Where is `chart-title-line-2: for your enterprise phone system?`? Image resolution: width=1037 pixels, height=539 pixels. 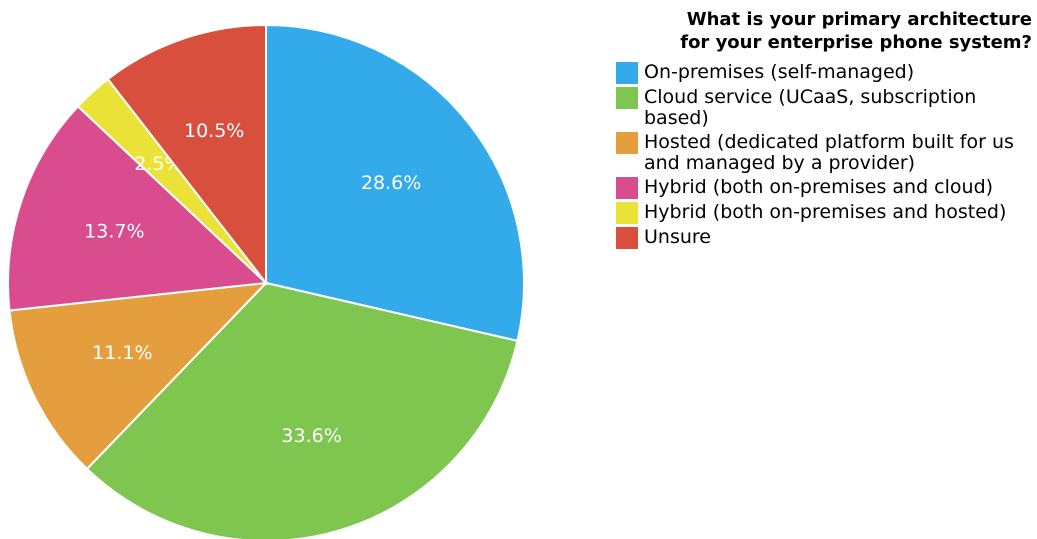
chart-title-line-2: for your enterprise phone system? is located at coordinates (856, 42).